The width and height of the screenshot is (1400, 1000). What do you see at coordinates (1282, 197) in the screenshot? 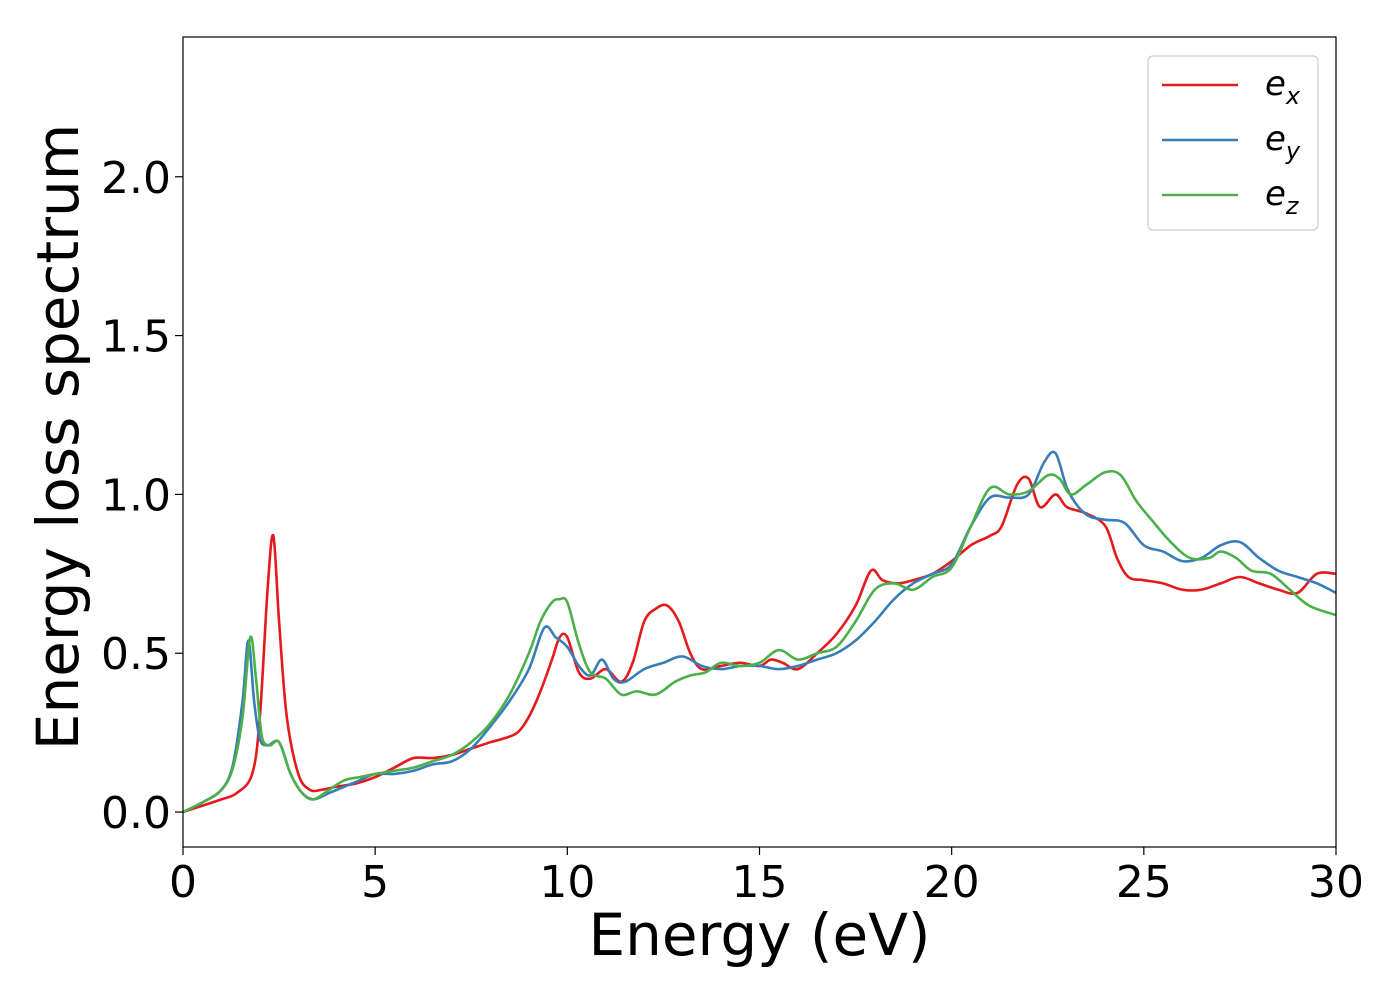
I see `legend-label-z: ez` at bounding box center [1282, 197].